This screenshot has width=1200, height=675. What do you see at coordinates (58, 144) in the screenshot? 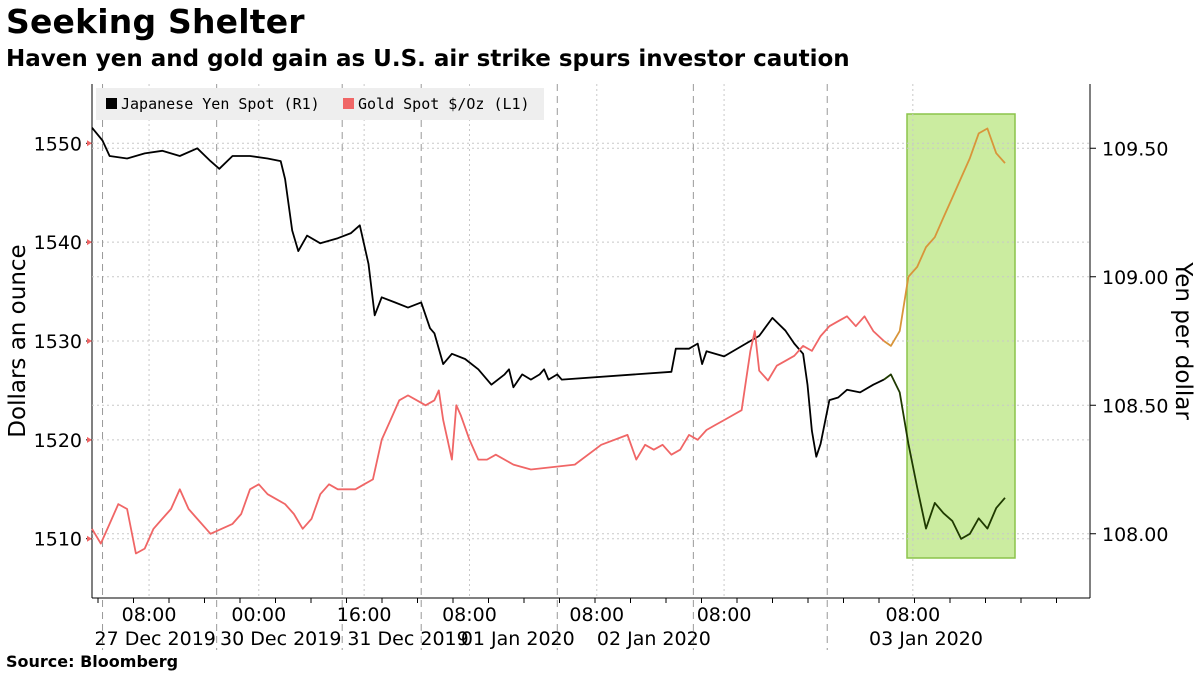
I see `left-tick-label: 1550` at bounding box center [58, 144].